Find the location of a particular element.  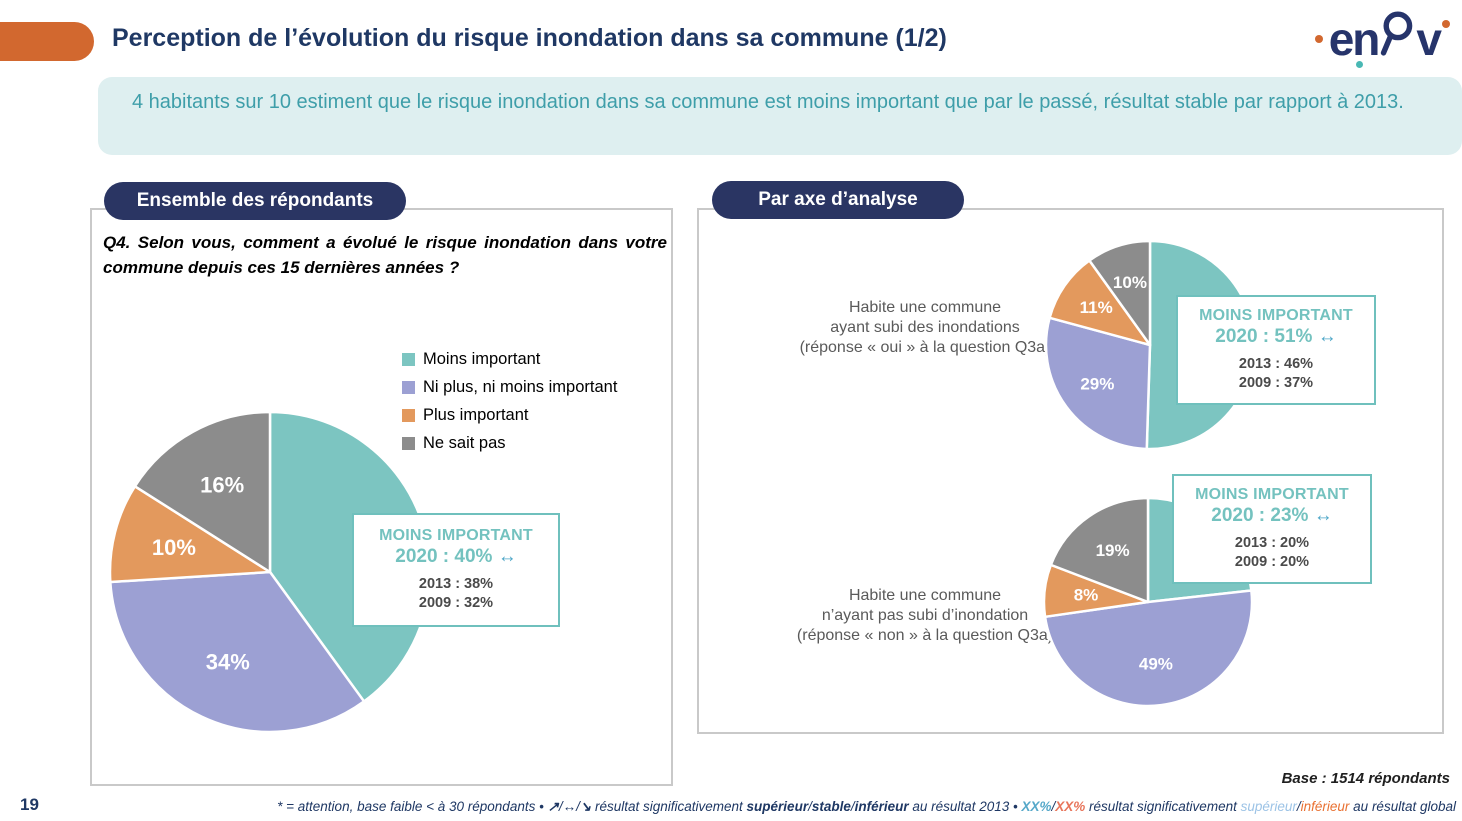

logo-letter-v: v is located at coordinates (1429, 39).